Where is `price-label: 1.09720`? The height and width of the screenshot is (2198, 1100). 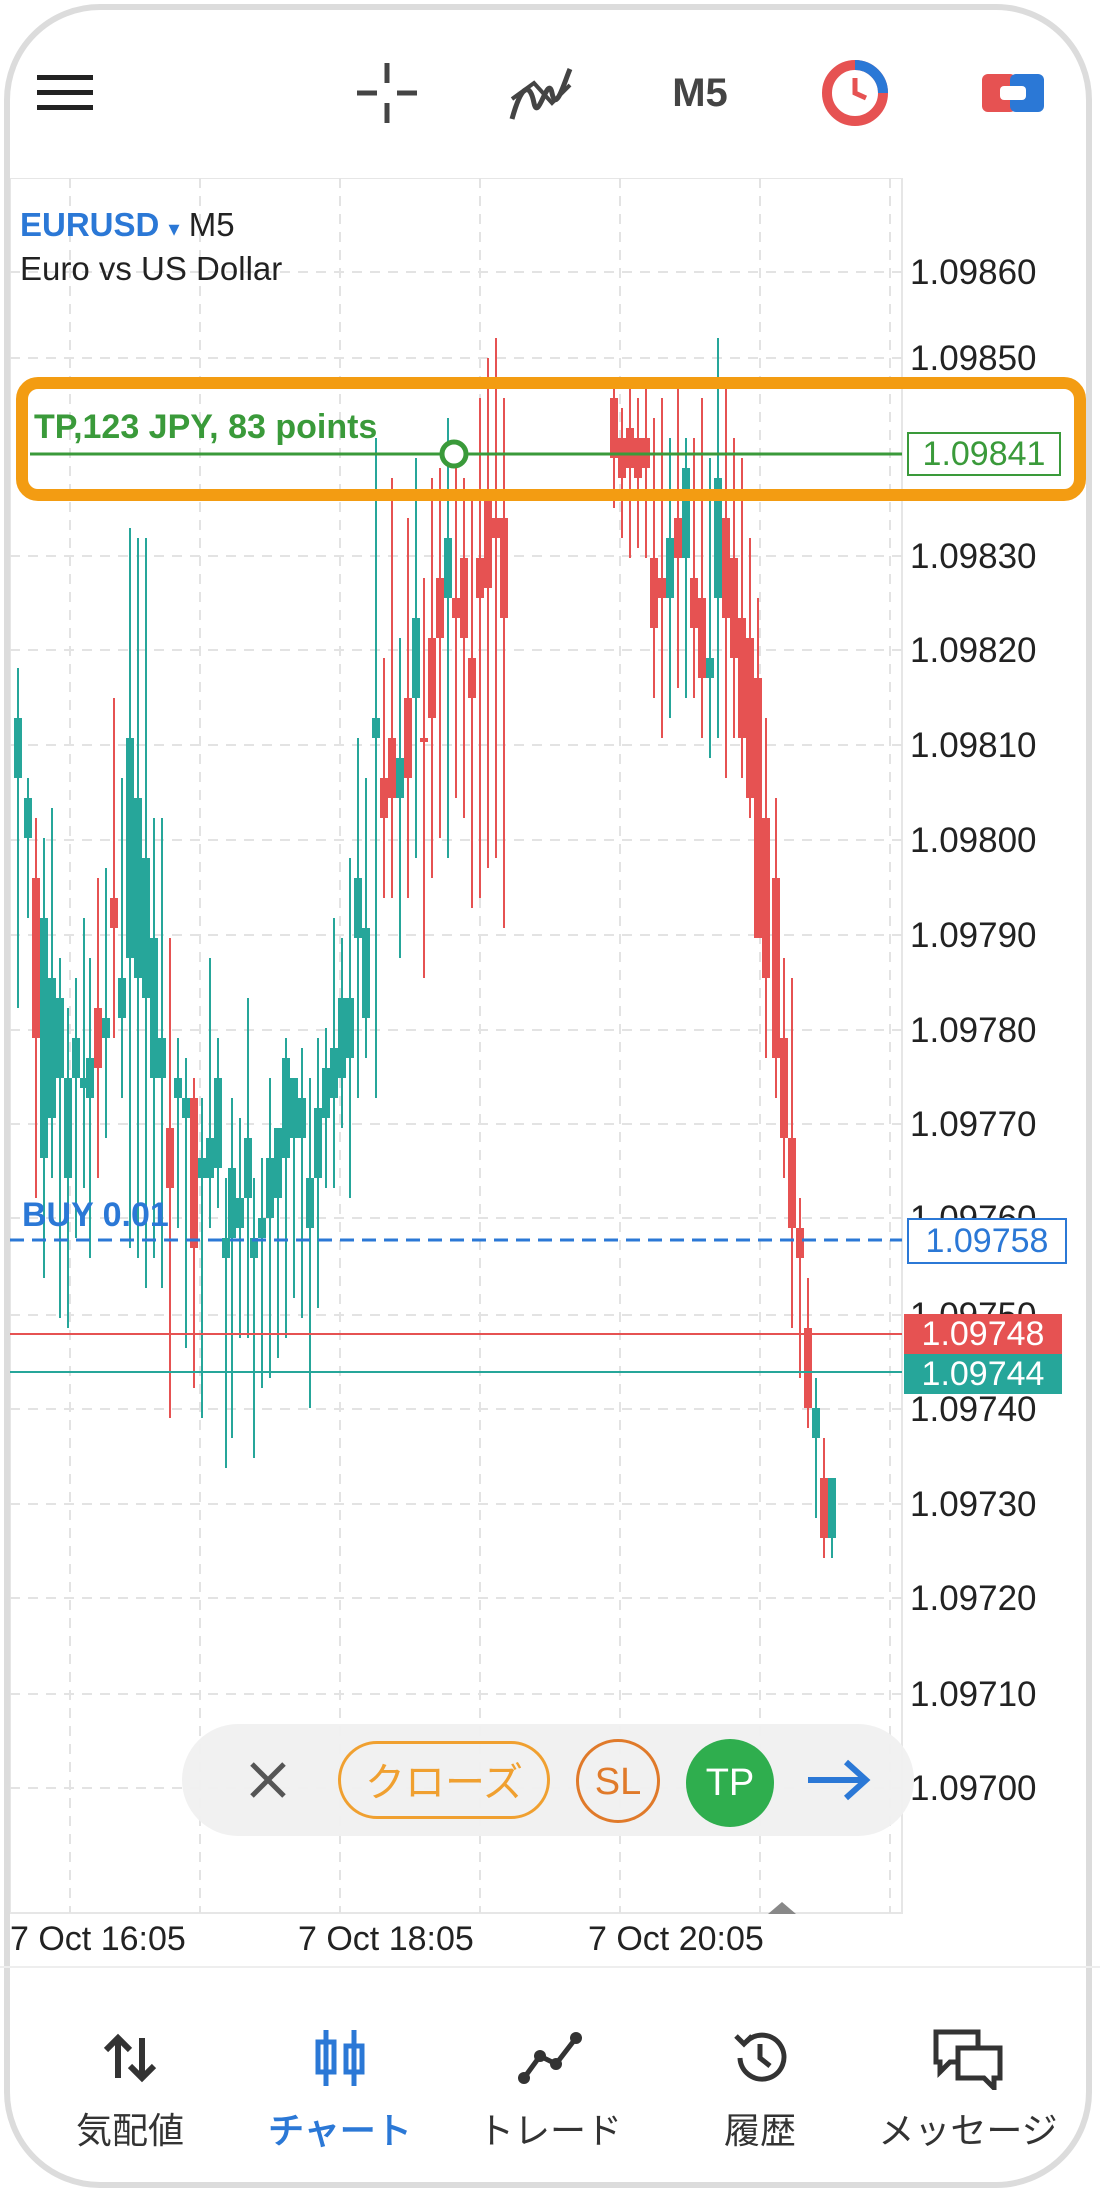
price-label: 1.09720 is located at coordinates (973, 1598).